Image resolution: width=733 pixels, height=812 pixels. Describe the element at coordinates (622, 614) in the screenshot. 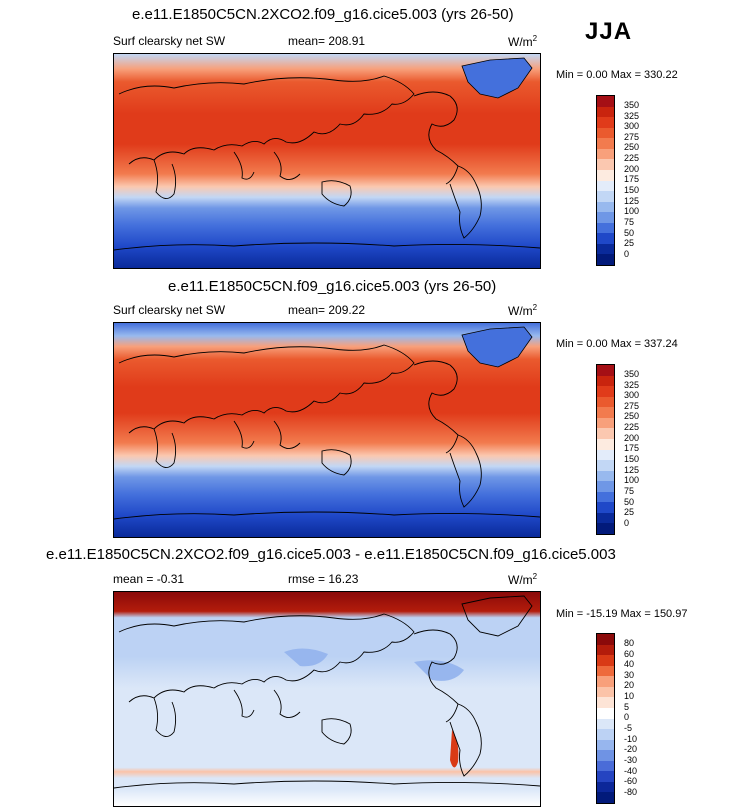

I see `panel3-minmax: Min = -15.19 Max = 150.97` at that location.